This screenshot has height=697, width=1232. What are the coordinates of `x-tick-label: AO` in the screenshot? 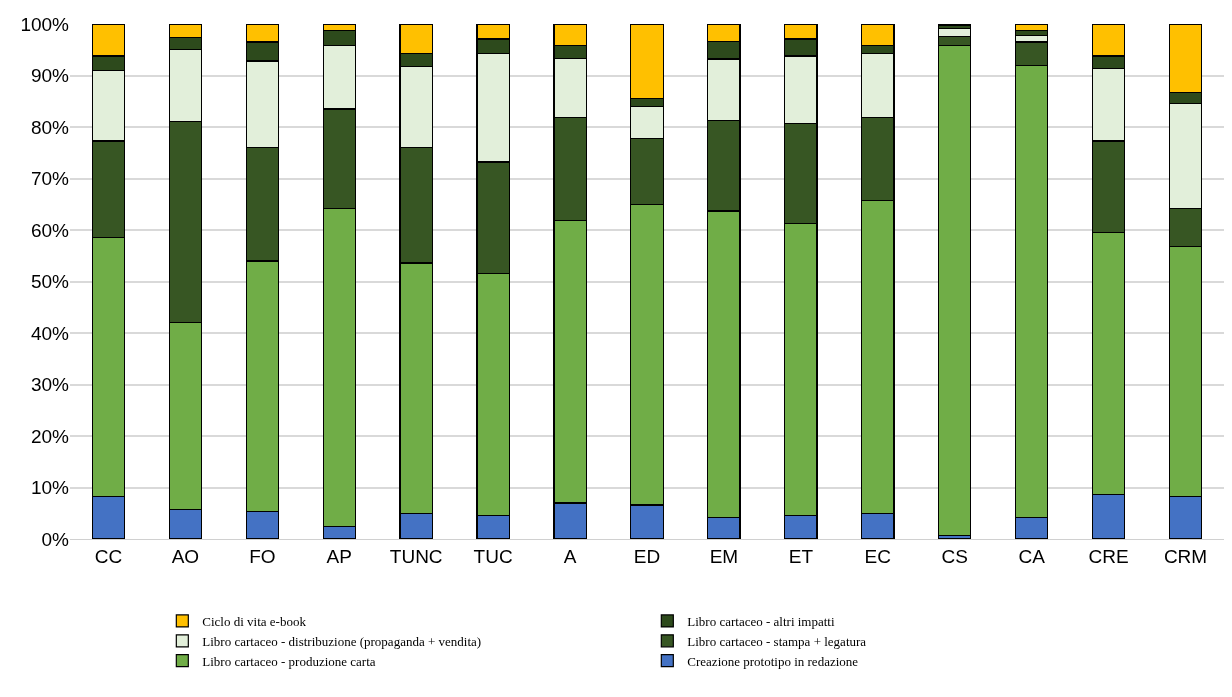 It's located at (185, 556).